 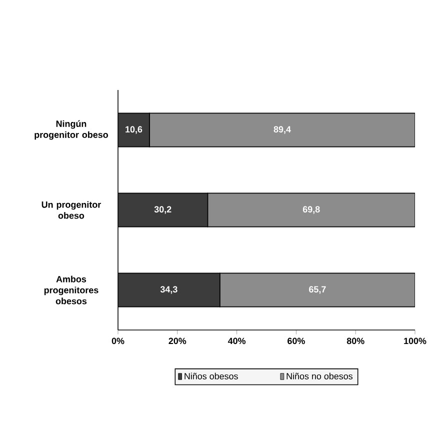 I want to click on data-label: 69,8, so click(x=311, y=210).